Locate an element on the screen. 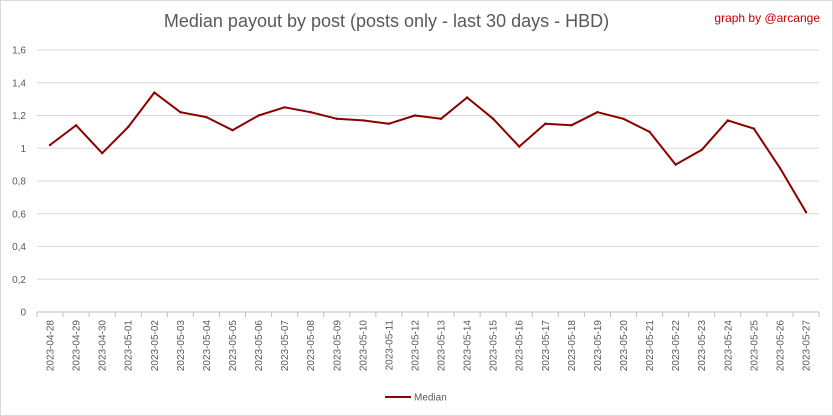 This screenshot has width=833, height=416. x-tick-label: 2023-05-26 is located at coordinates (780, 346).